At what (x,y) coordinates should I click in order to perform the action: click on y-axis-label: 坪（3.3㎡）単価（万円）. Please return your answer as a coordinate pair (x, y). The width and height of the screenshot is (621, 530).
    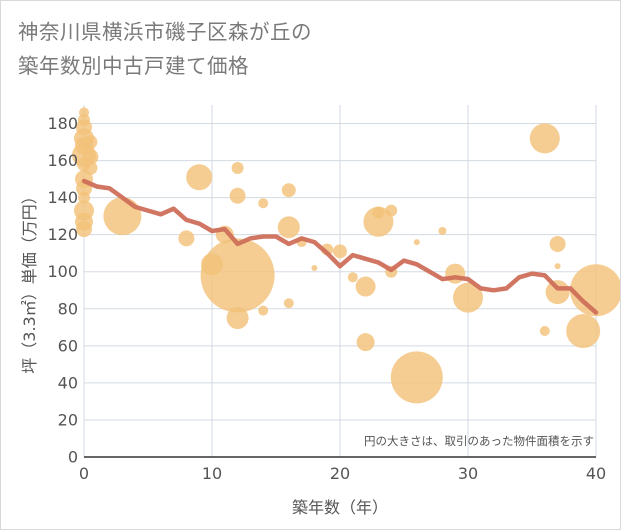
    Looking at the image, I should click on (29, 280).